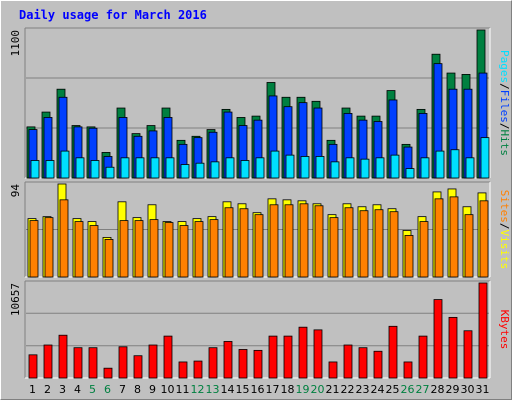 This screenshot has height=400, width=512. I want to click on hits-legend: Pages/Files/Hits, so click(504, 103).